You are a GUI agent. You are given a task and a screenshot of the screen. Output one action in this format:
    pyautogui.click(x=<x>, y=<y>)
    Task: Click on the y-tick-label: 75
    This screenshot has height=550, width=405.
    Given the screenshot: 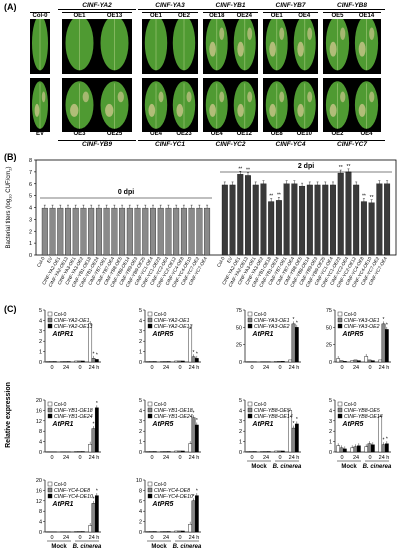 What is the action you would take?
    pyautogui.click(x=239, y=311)
    